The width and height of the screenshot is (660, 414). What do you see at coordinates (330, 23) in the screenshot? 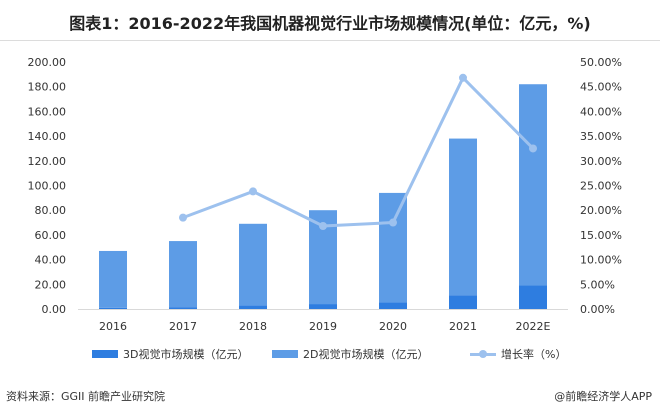
I see `chart-title: 图表1：2016-2022年我国机器视觉行业市场规模情况(单位：亿元，%)` at bounding box center [330, 23].